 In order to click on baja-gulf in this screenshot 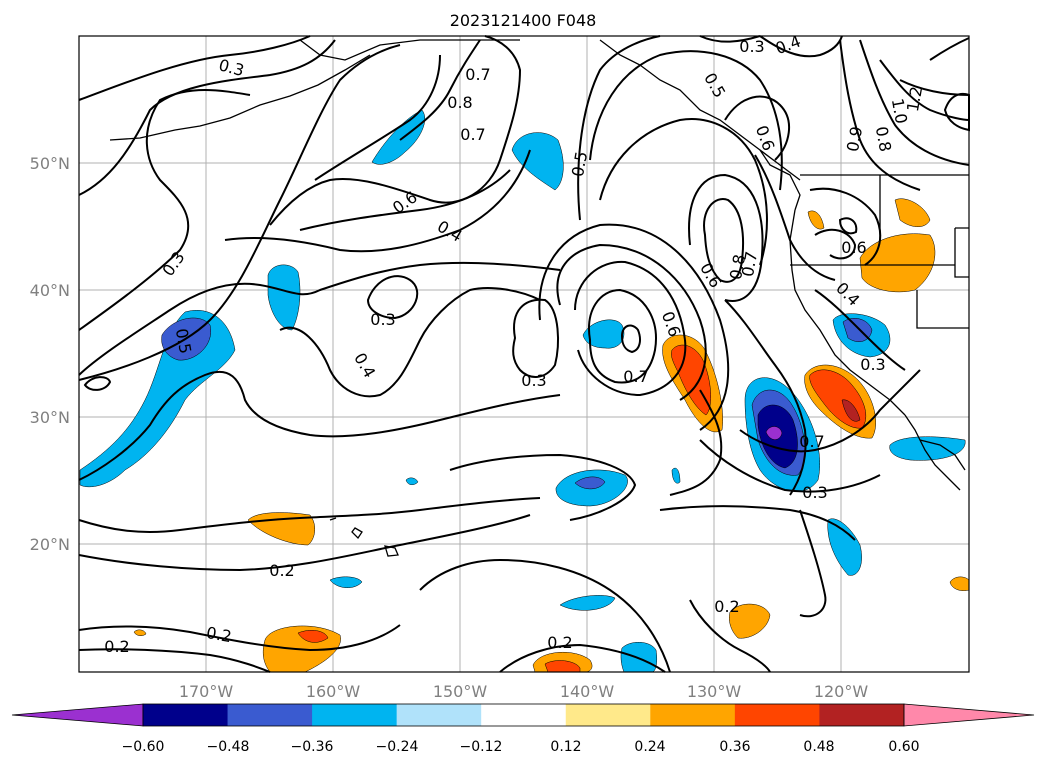, I will do `click(942, 455)`.